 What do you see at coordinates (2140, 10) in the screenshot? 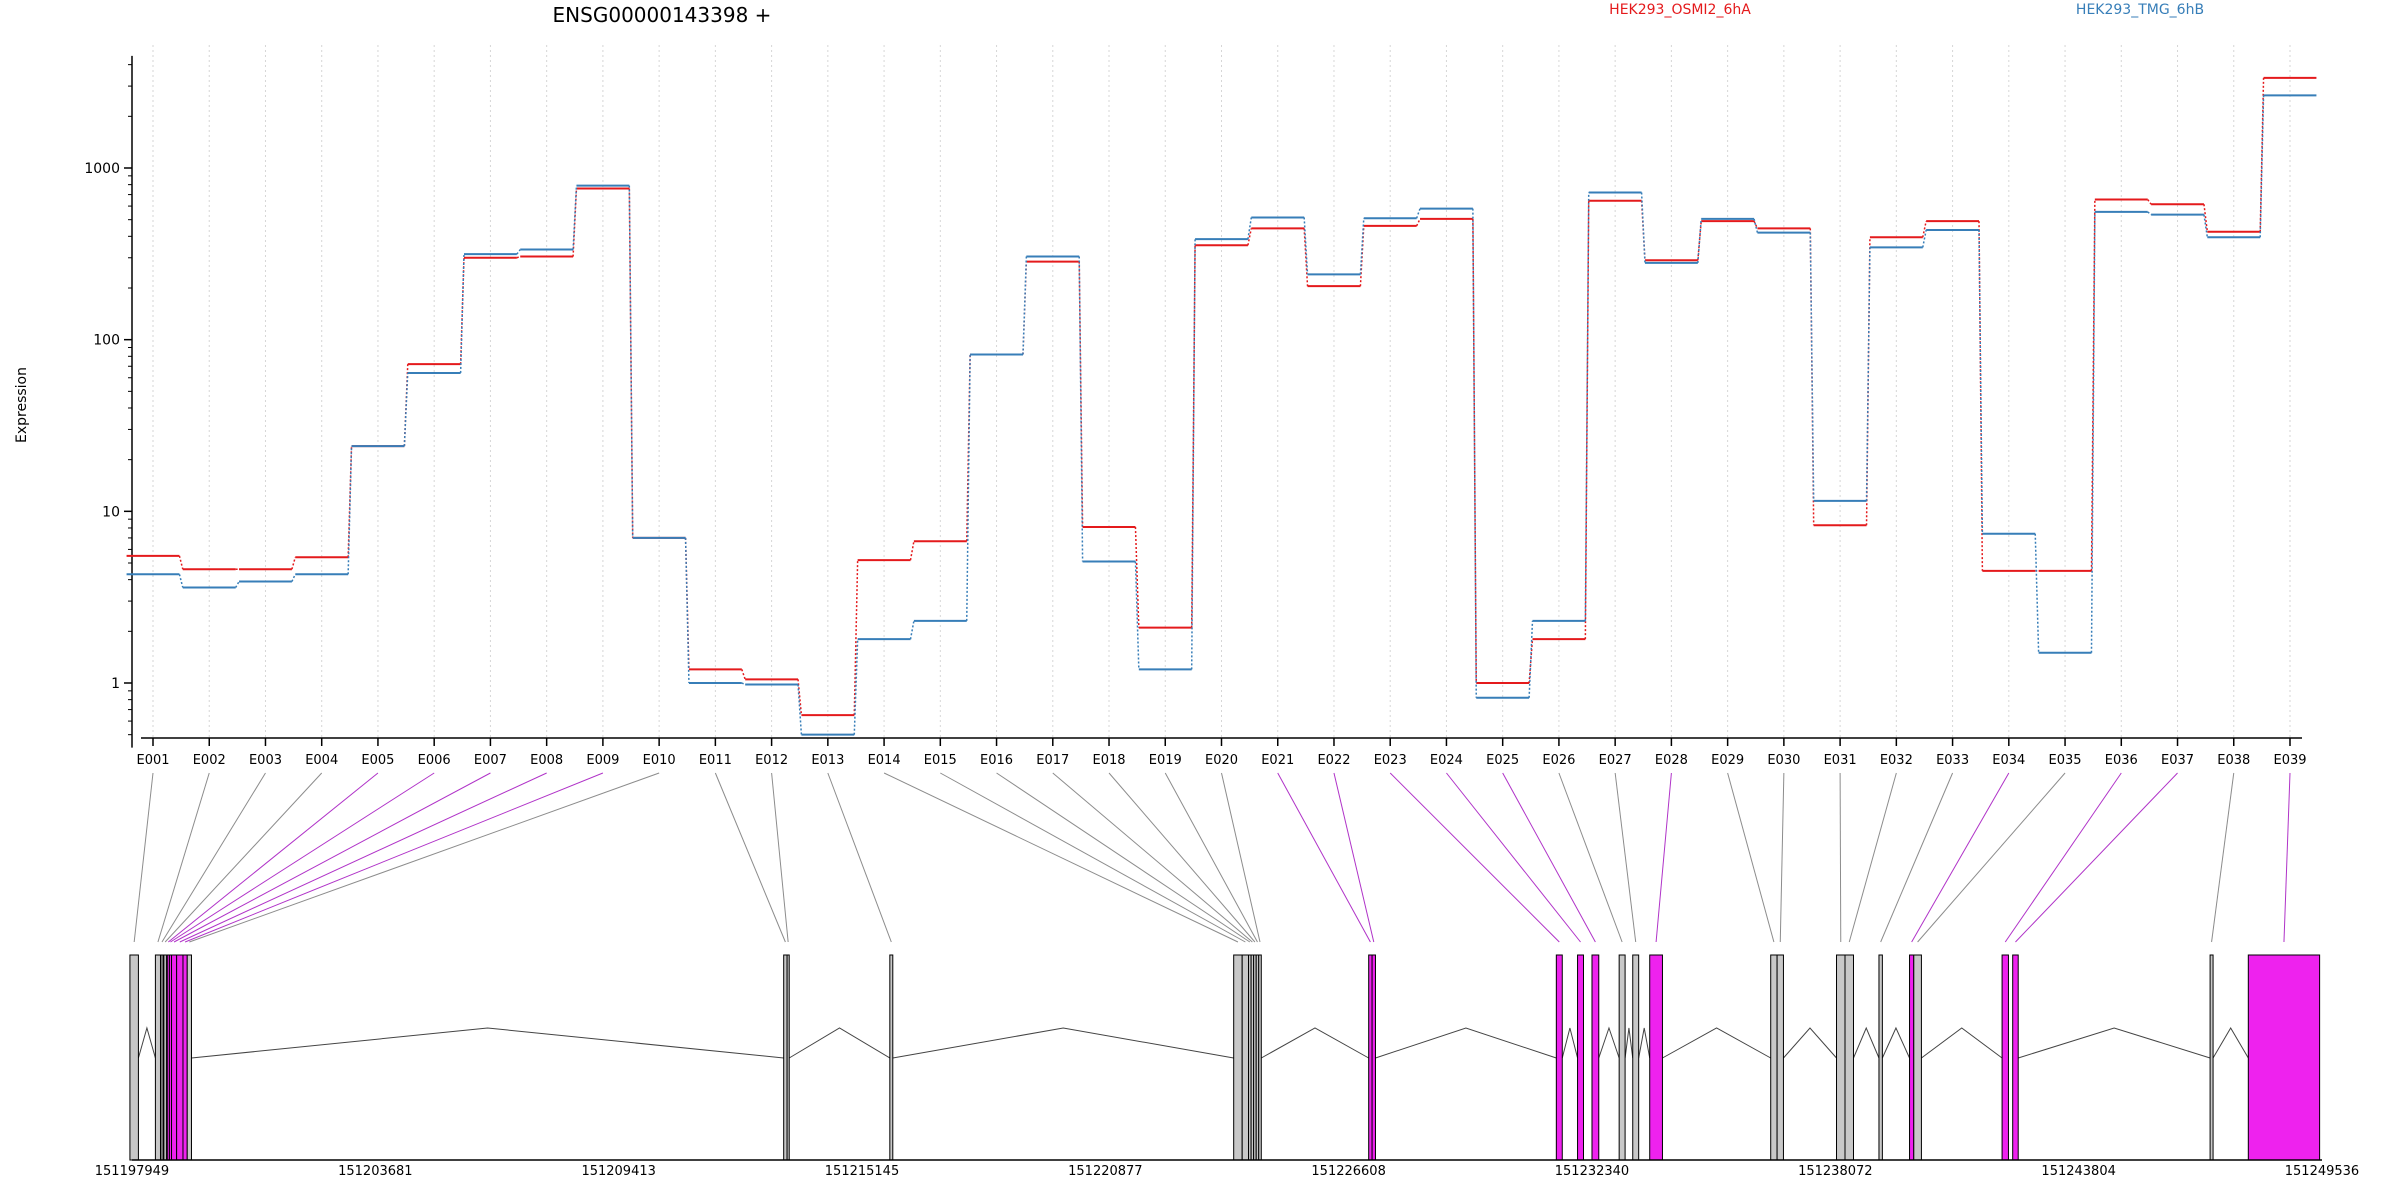
I see `legend-series-2: HEK293_TMG_6hB` at bounding box center [2140, 10].